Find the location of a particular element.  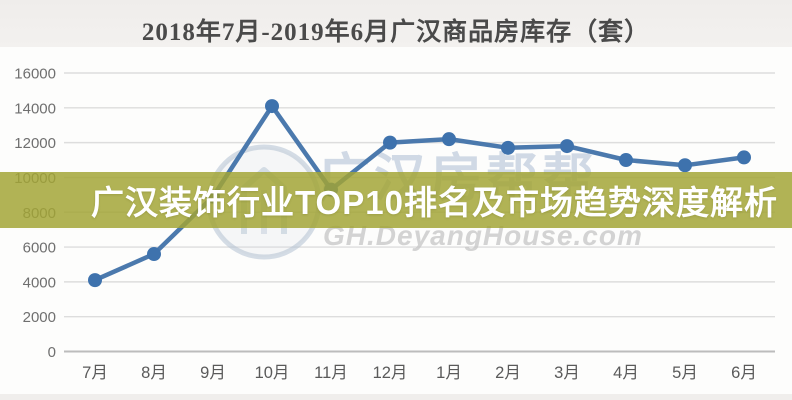

data-point-10月 is located at coordinates (272, 106).